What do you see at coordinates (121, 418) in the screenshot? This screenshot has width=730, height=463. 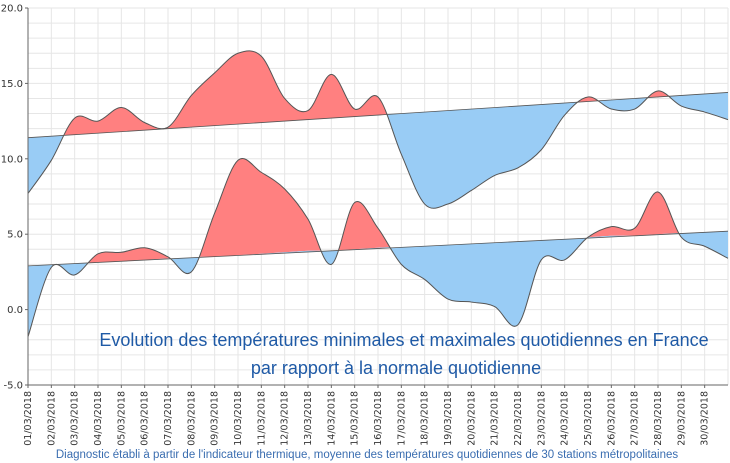 I see `x-tick-label: 05/03/2018` at bounding box center [121, 418].